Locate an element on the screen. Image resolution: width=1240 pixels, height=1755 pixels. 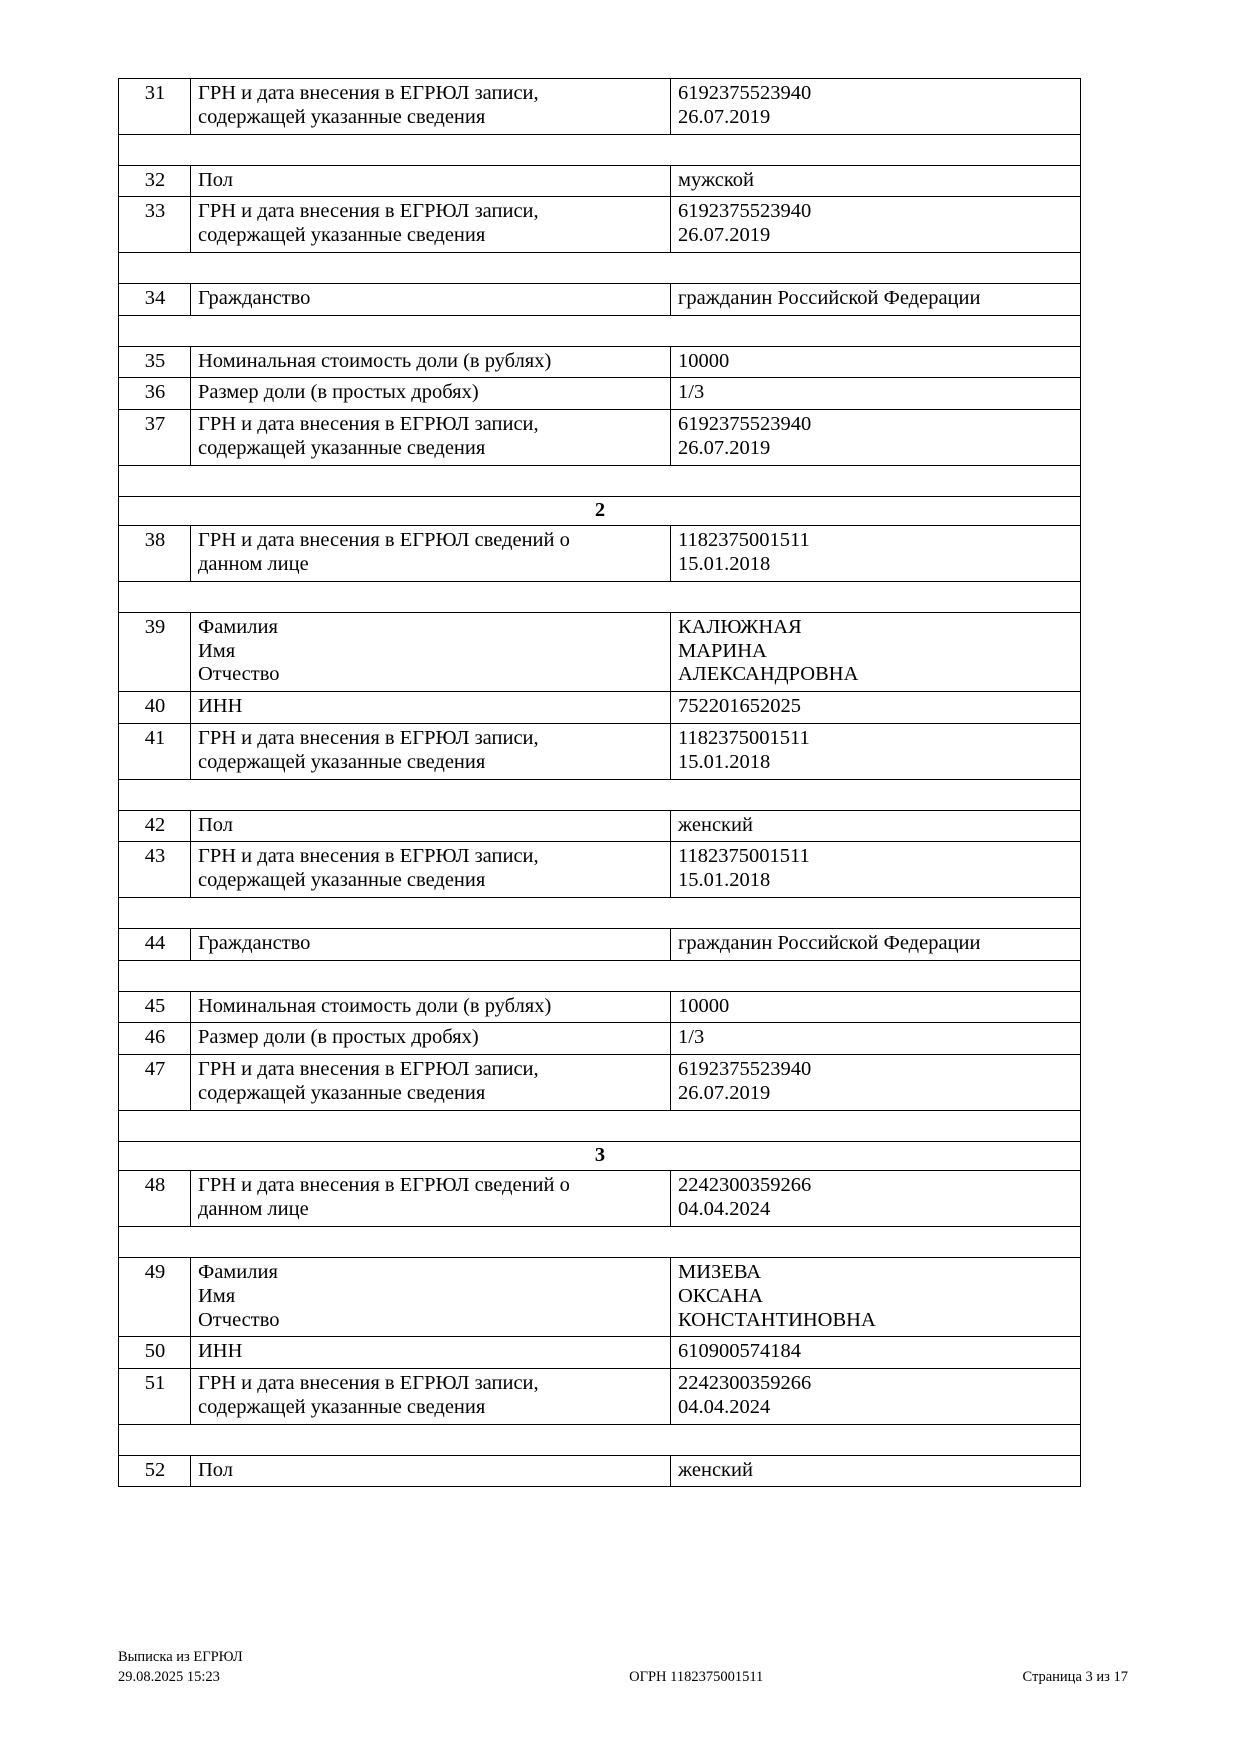
label-line: Имя is located at coordinates (217, 650).